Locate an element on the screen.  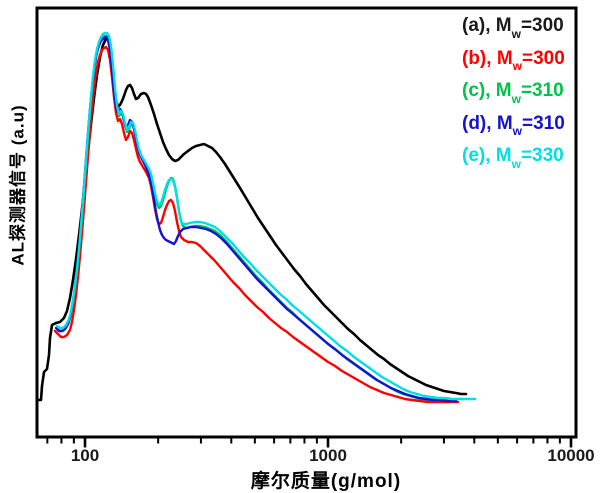
legend-item-text: (c), M is located at coordinates (487, 90).